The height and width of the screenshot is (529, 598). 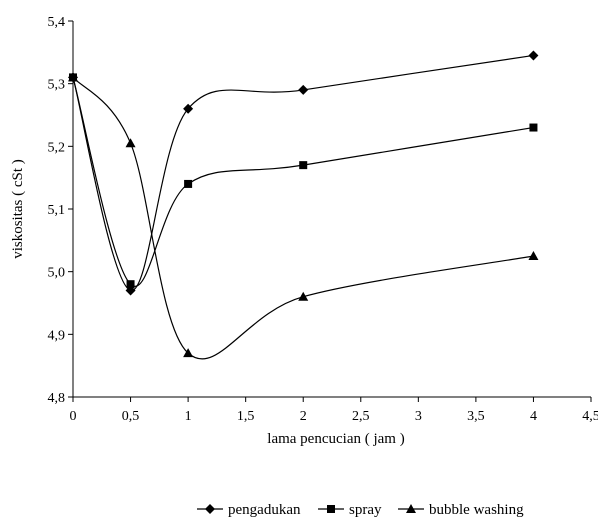 What do you see at coordinates (365, 510) in the screenshot?
I see `legend-label: spray` at bounding box center [365, 510].